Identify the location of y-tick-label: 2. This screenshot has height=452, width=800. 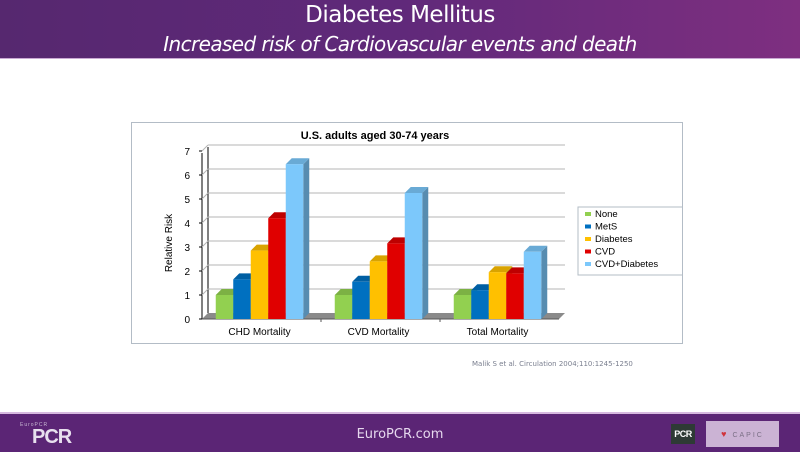
(187, 272).